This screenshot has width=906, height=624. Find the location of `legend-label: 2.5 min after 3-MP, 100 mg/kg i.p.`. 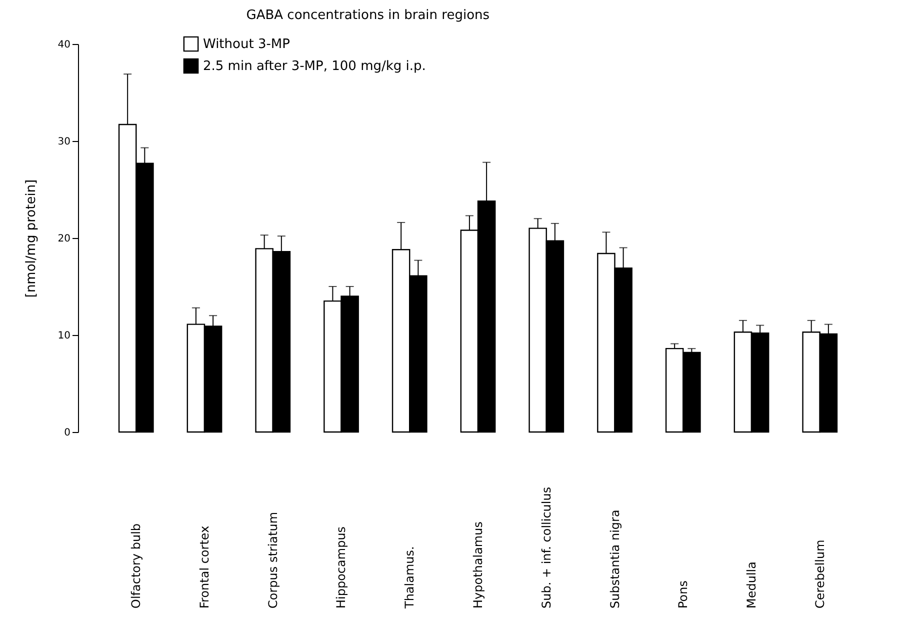

legend-label: 2.5 min after 3-MP, 100 mg/kg i.p. is located at coordinates (314, 66).